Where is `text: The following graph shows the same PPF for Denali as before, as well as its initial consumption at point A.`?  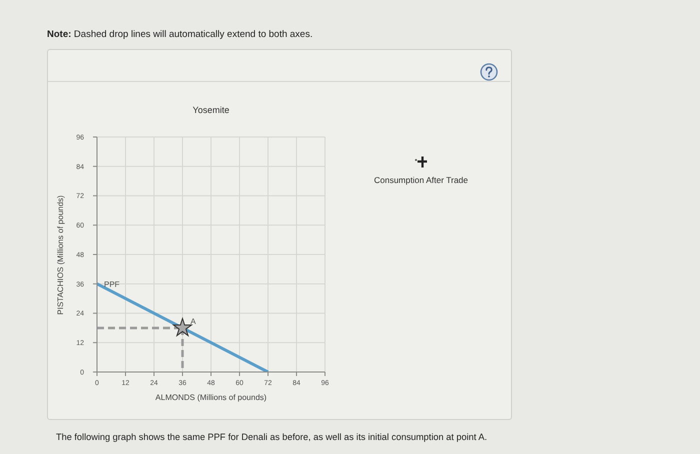
text: The following graph shows the same PPF for Denali as before, as well as its initial consumption at point A. is located at coordinates (272, 437).